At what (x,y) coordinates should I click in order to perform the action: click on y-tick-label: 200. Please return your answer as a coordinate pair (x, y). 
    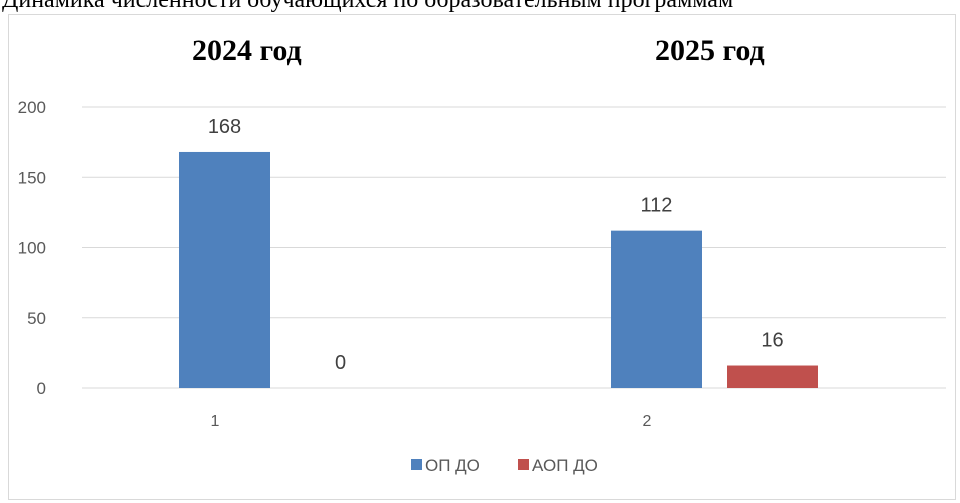
    Looking at the image, I should click on (32, 107).